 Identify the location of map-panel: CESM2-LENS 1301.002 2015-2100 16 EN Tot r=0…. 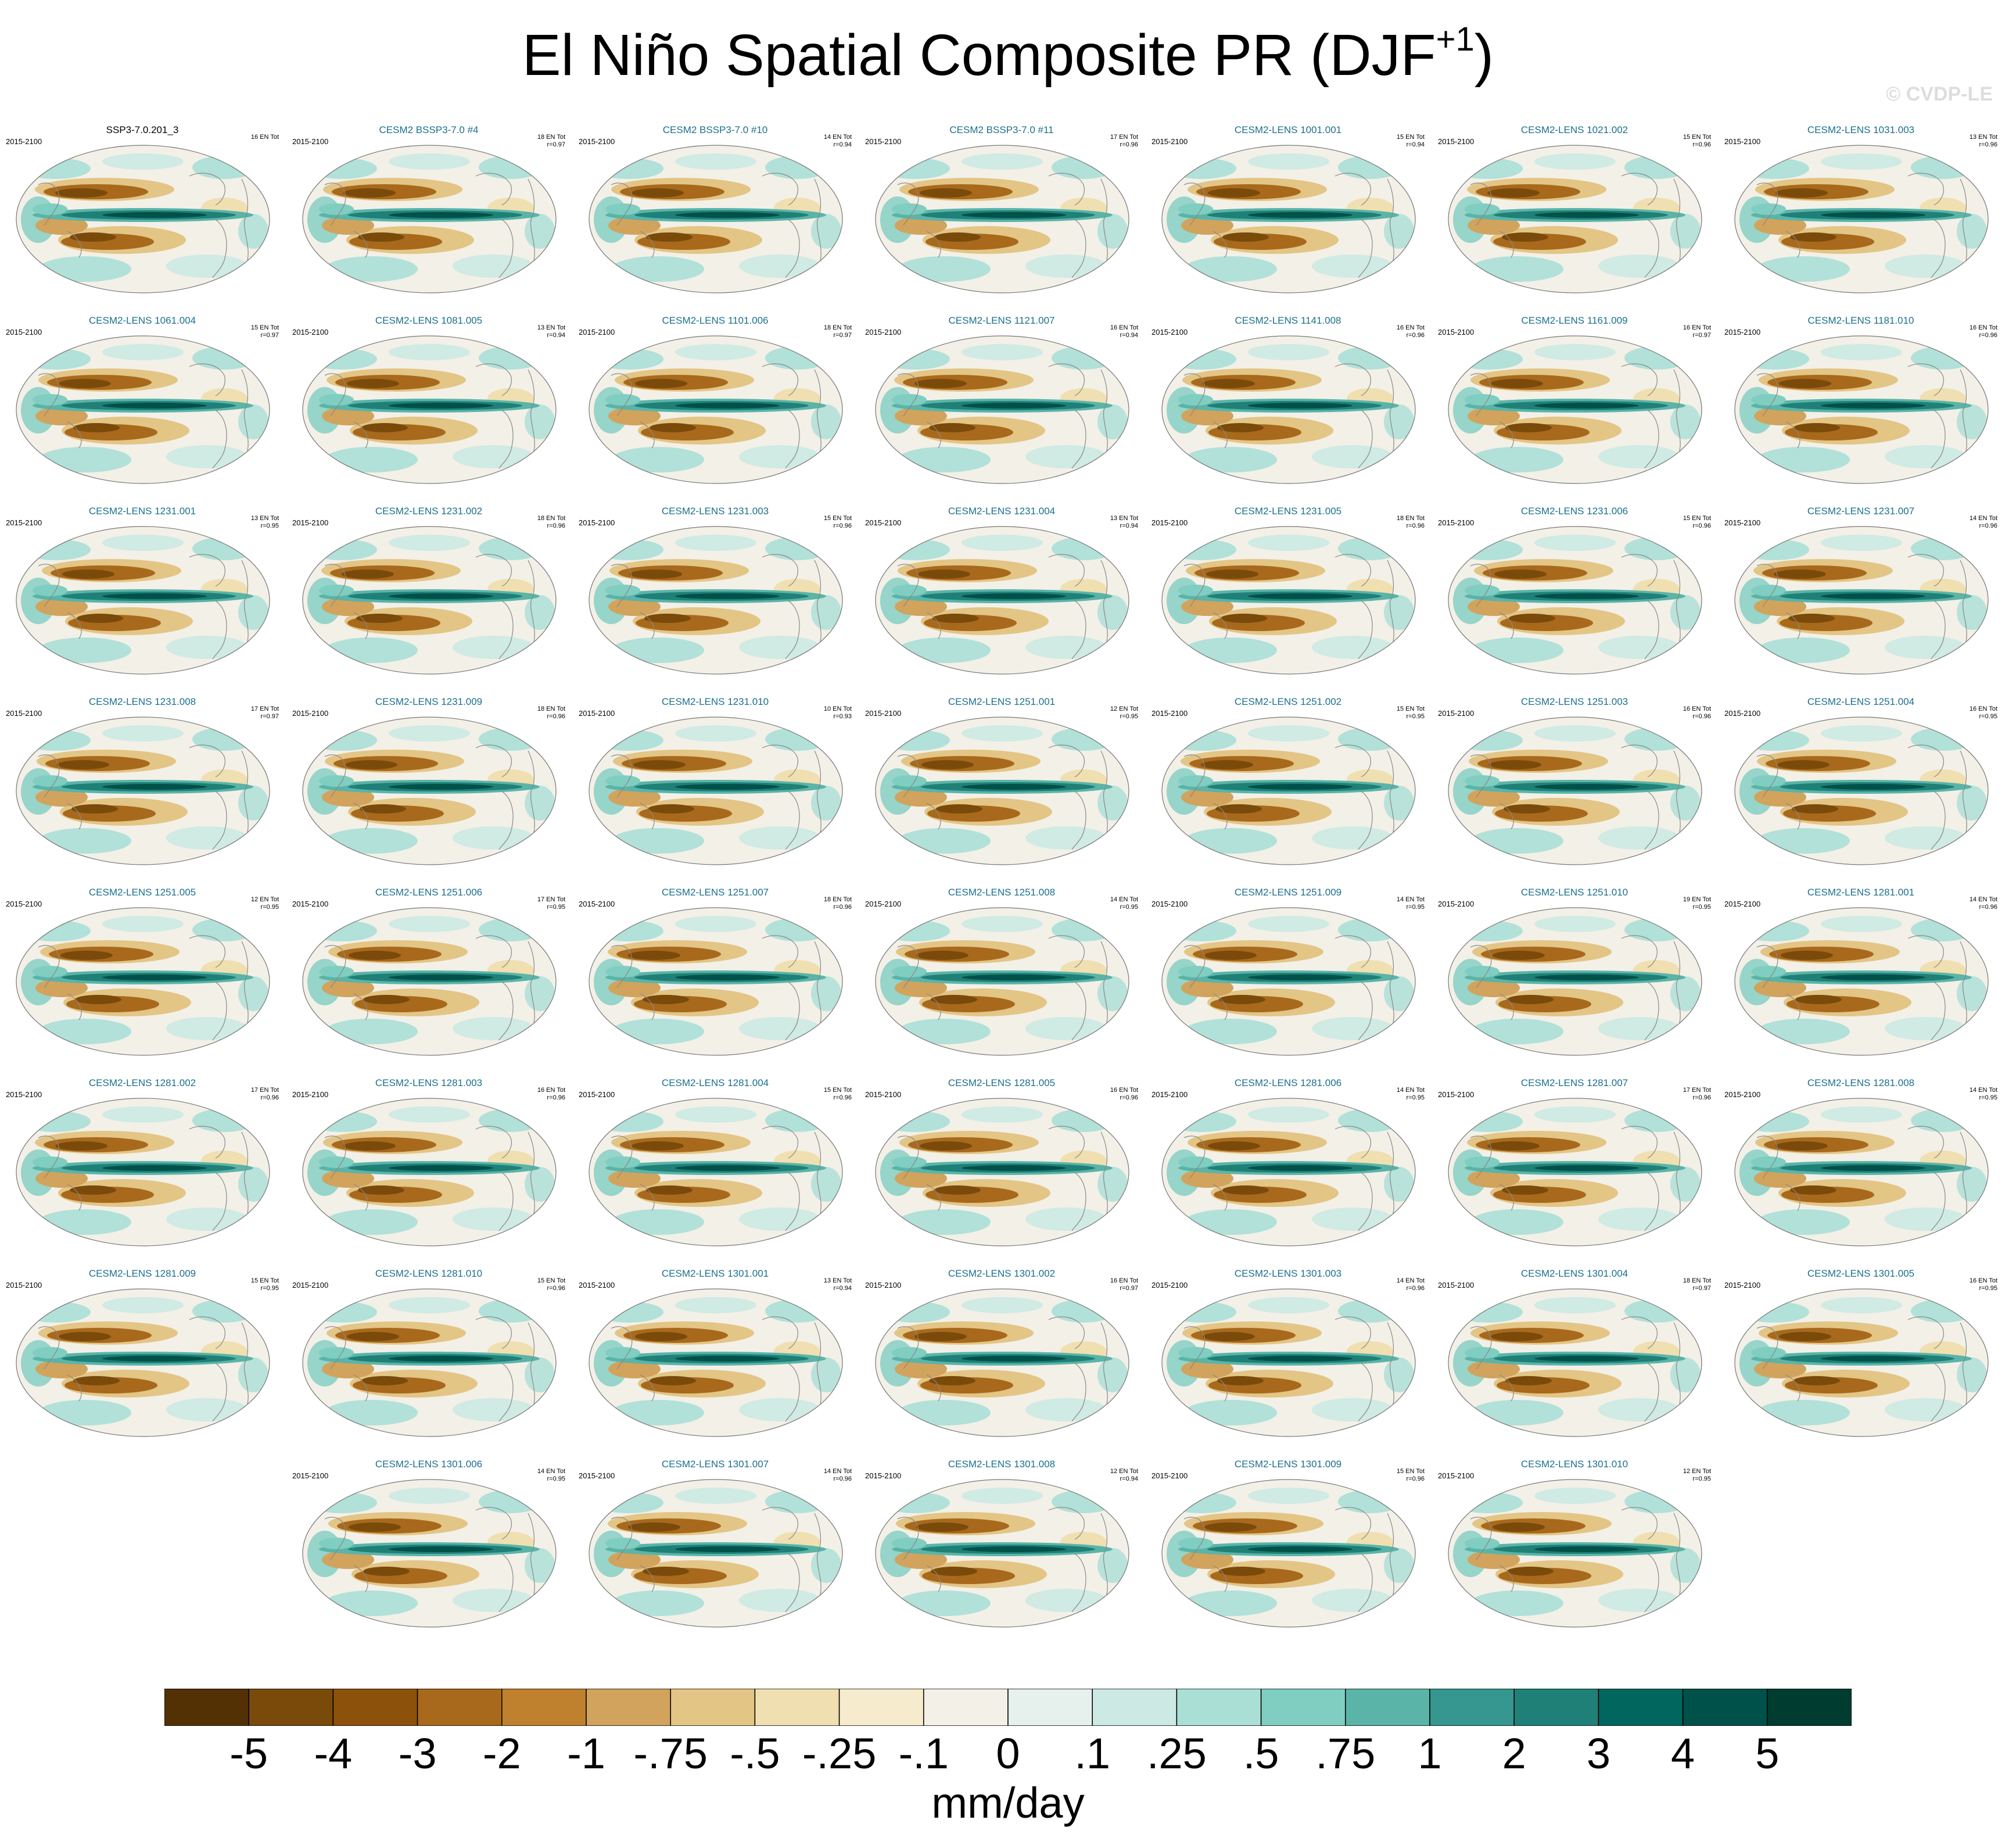
(1001, 1358).